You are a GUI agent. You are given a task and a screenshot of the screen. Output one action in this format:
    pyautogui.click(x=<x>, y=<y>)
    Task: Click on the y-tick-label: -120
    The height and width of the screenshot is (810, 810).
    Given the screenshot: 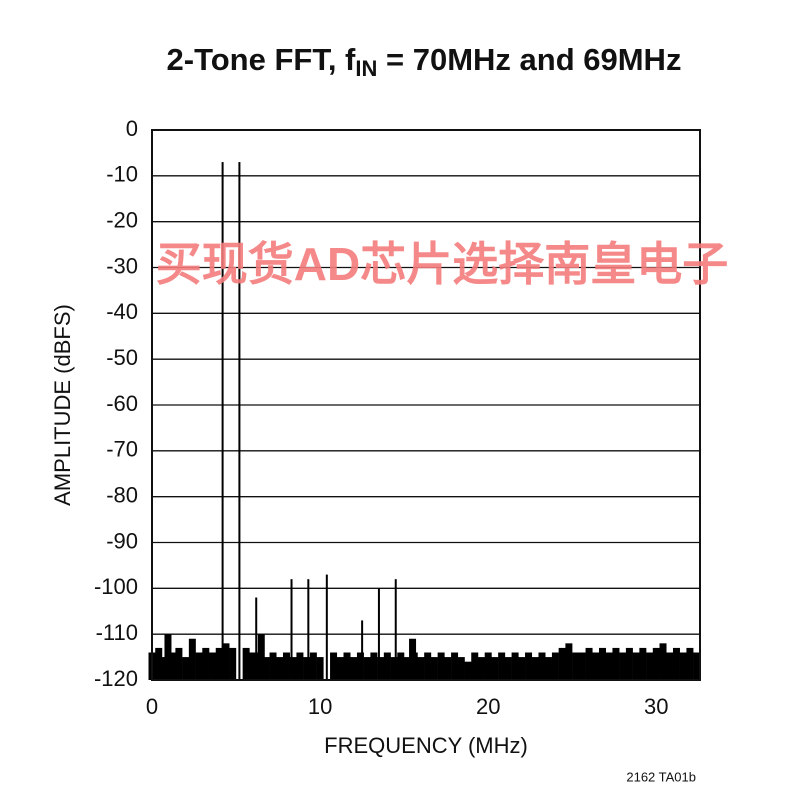 What is the action you would take?
    pyautogui.click(x=116, y=678)
    